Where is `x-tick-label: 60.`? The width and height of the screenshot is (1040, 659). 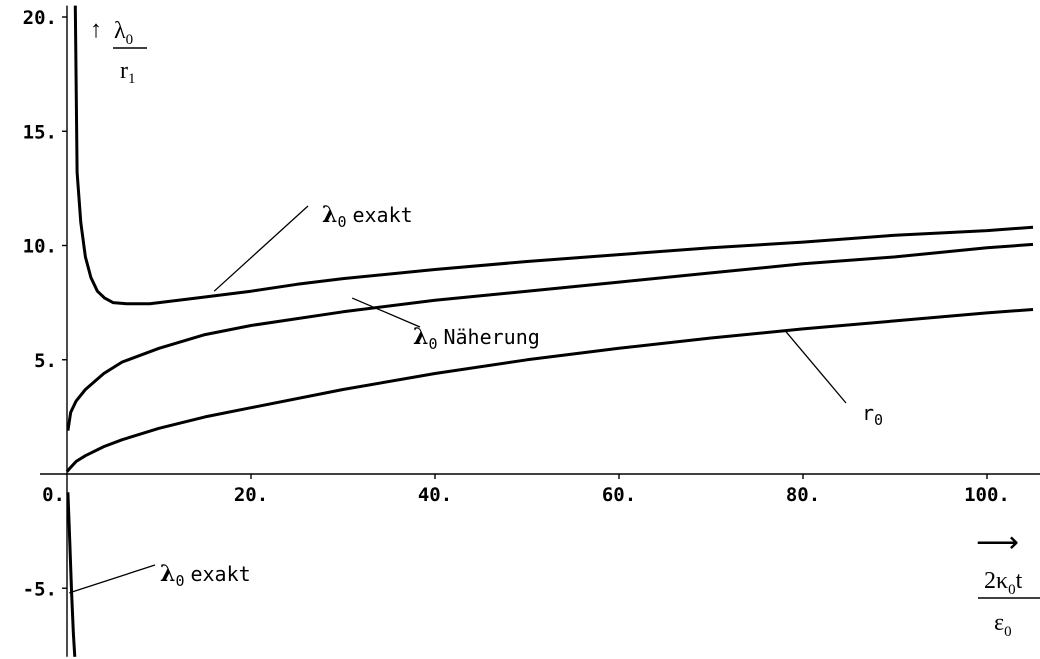
x-tick-label: 60. is located at coordinates (619, 495).